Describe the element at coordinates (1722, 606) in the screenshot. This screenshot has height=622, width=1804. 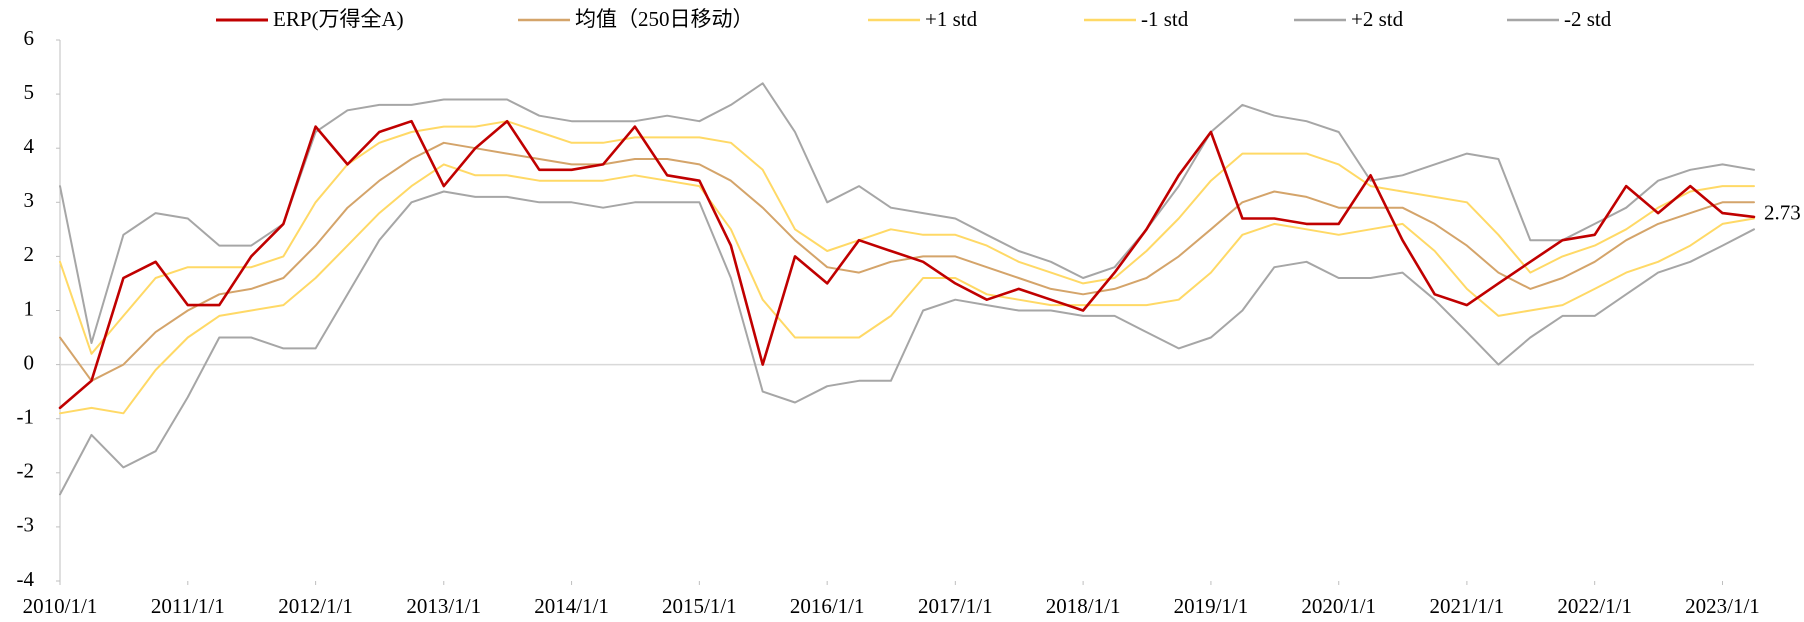
I see `x-tick-label: 2023/1/1` at that location.